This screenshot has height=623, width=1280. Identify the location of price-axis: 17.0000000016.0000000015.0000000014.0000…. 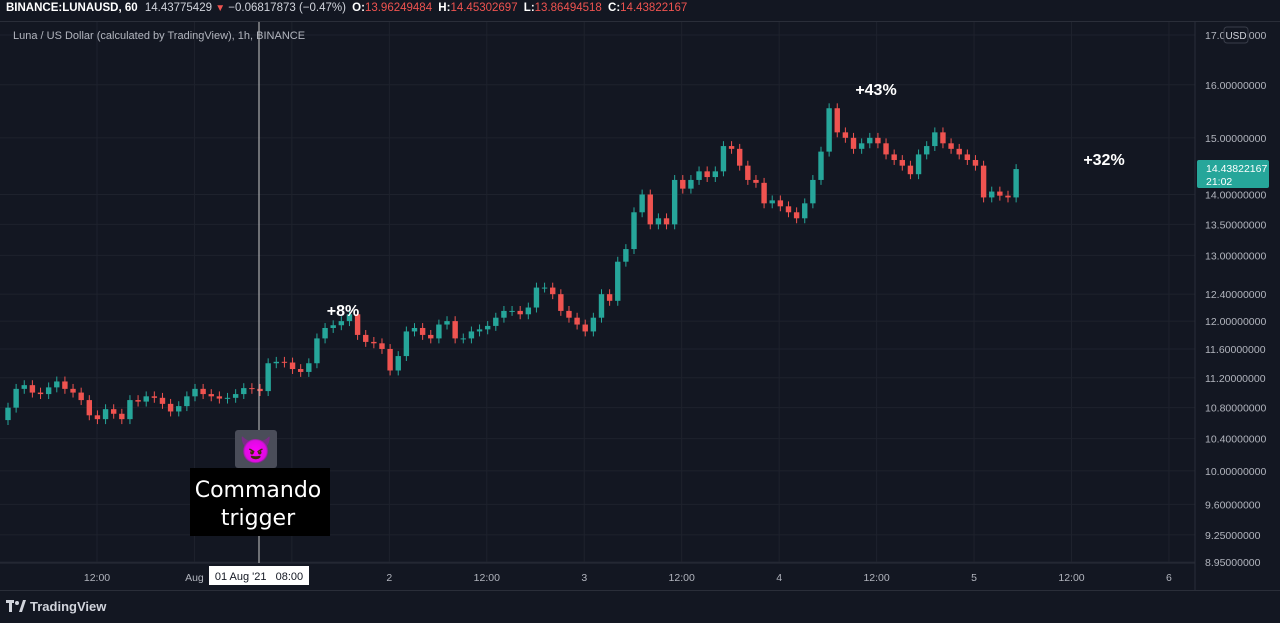
(1235, 299).